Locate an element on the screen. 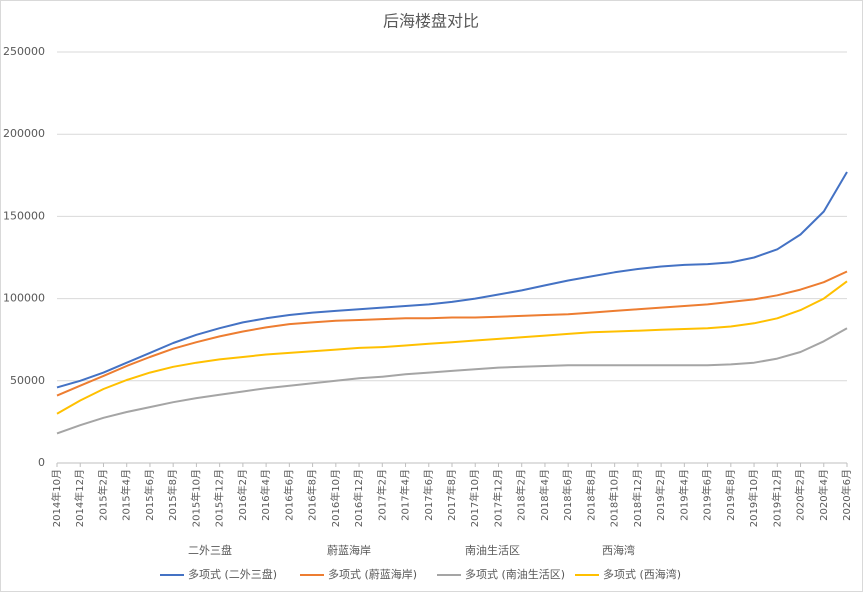  y-tick-label: 200000 is located at coordinates (24, 133).